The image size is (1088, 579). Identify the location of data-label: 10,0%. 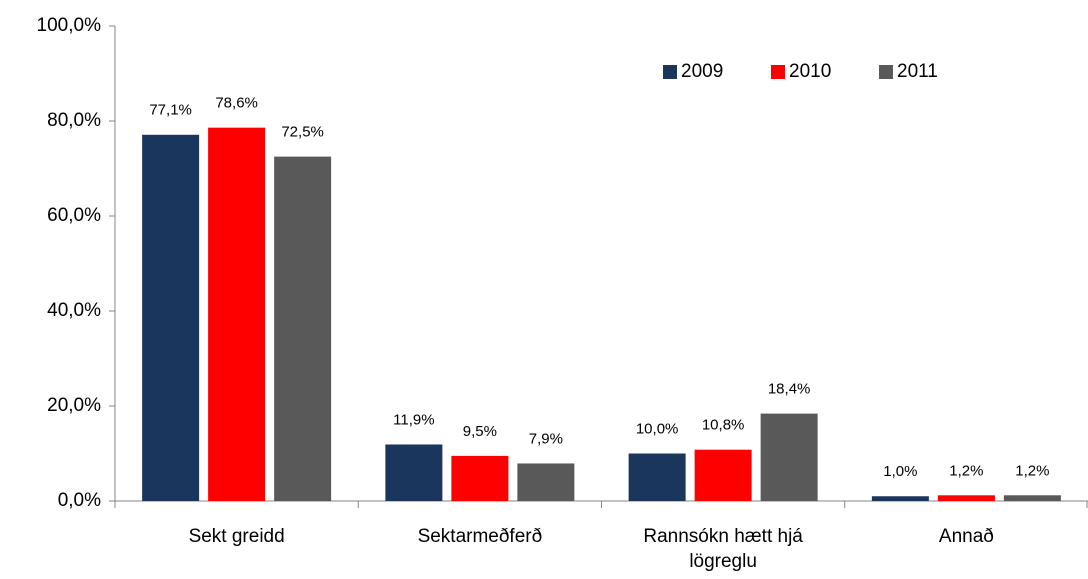
(657, 428).